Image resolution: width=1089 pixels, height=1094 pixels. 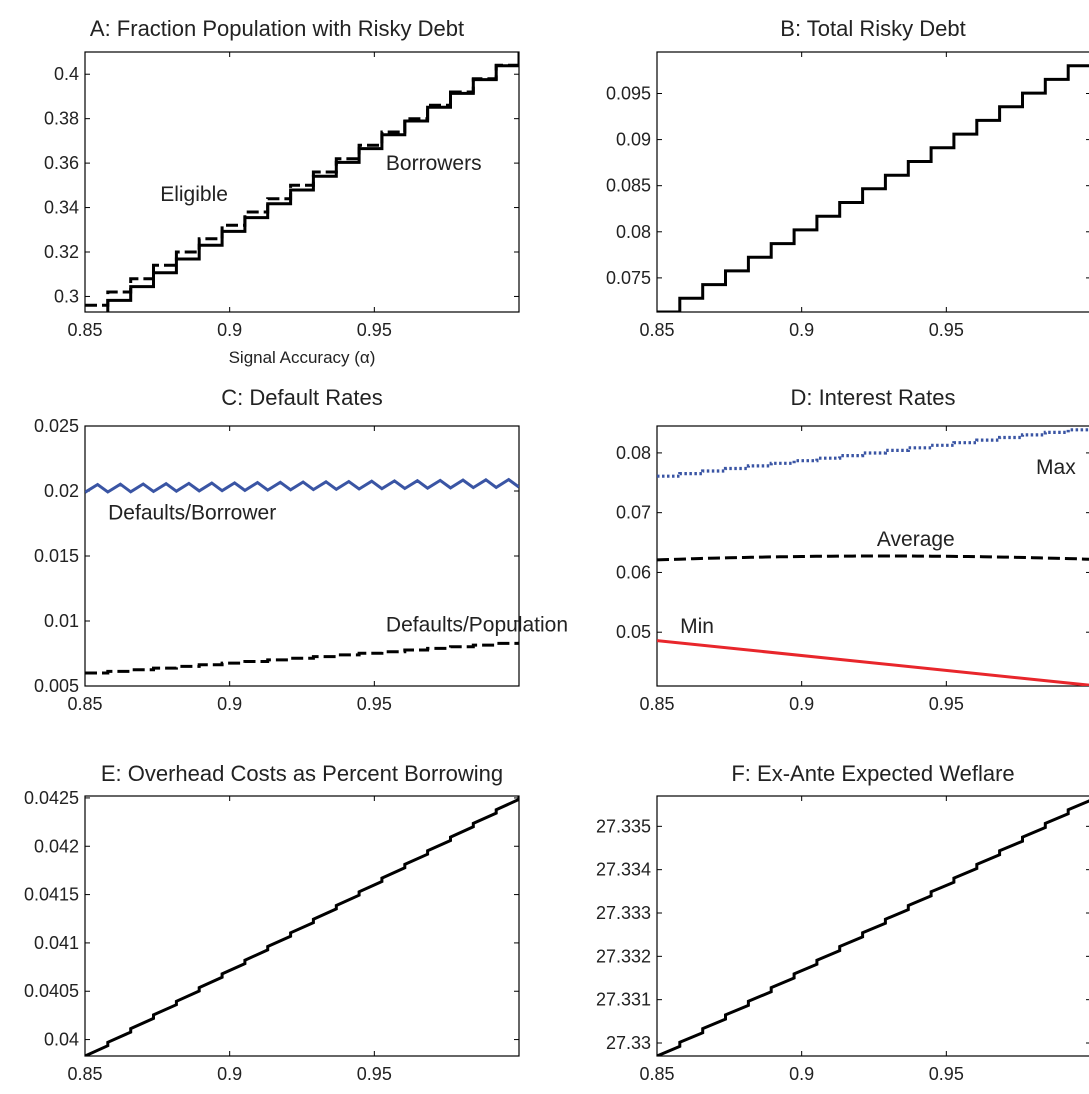 I want to click on panel-a-x-tick-label: 0.9, so click(x=229, y=330).